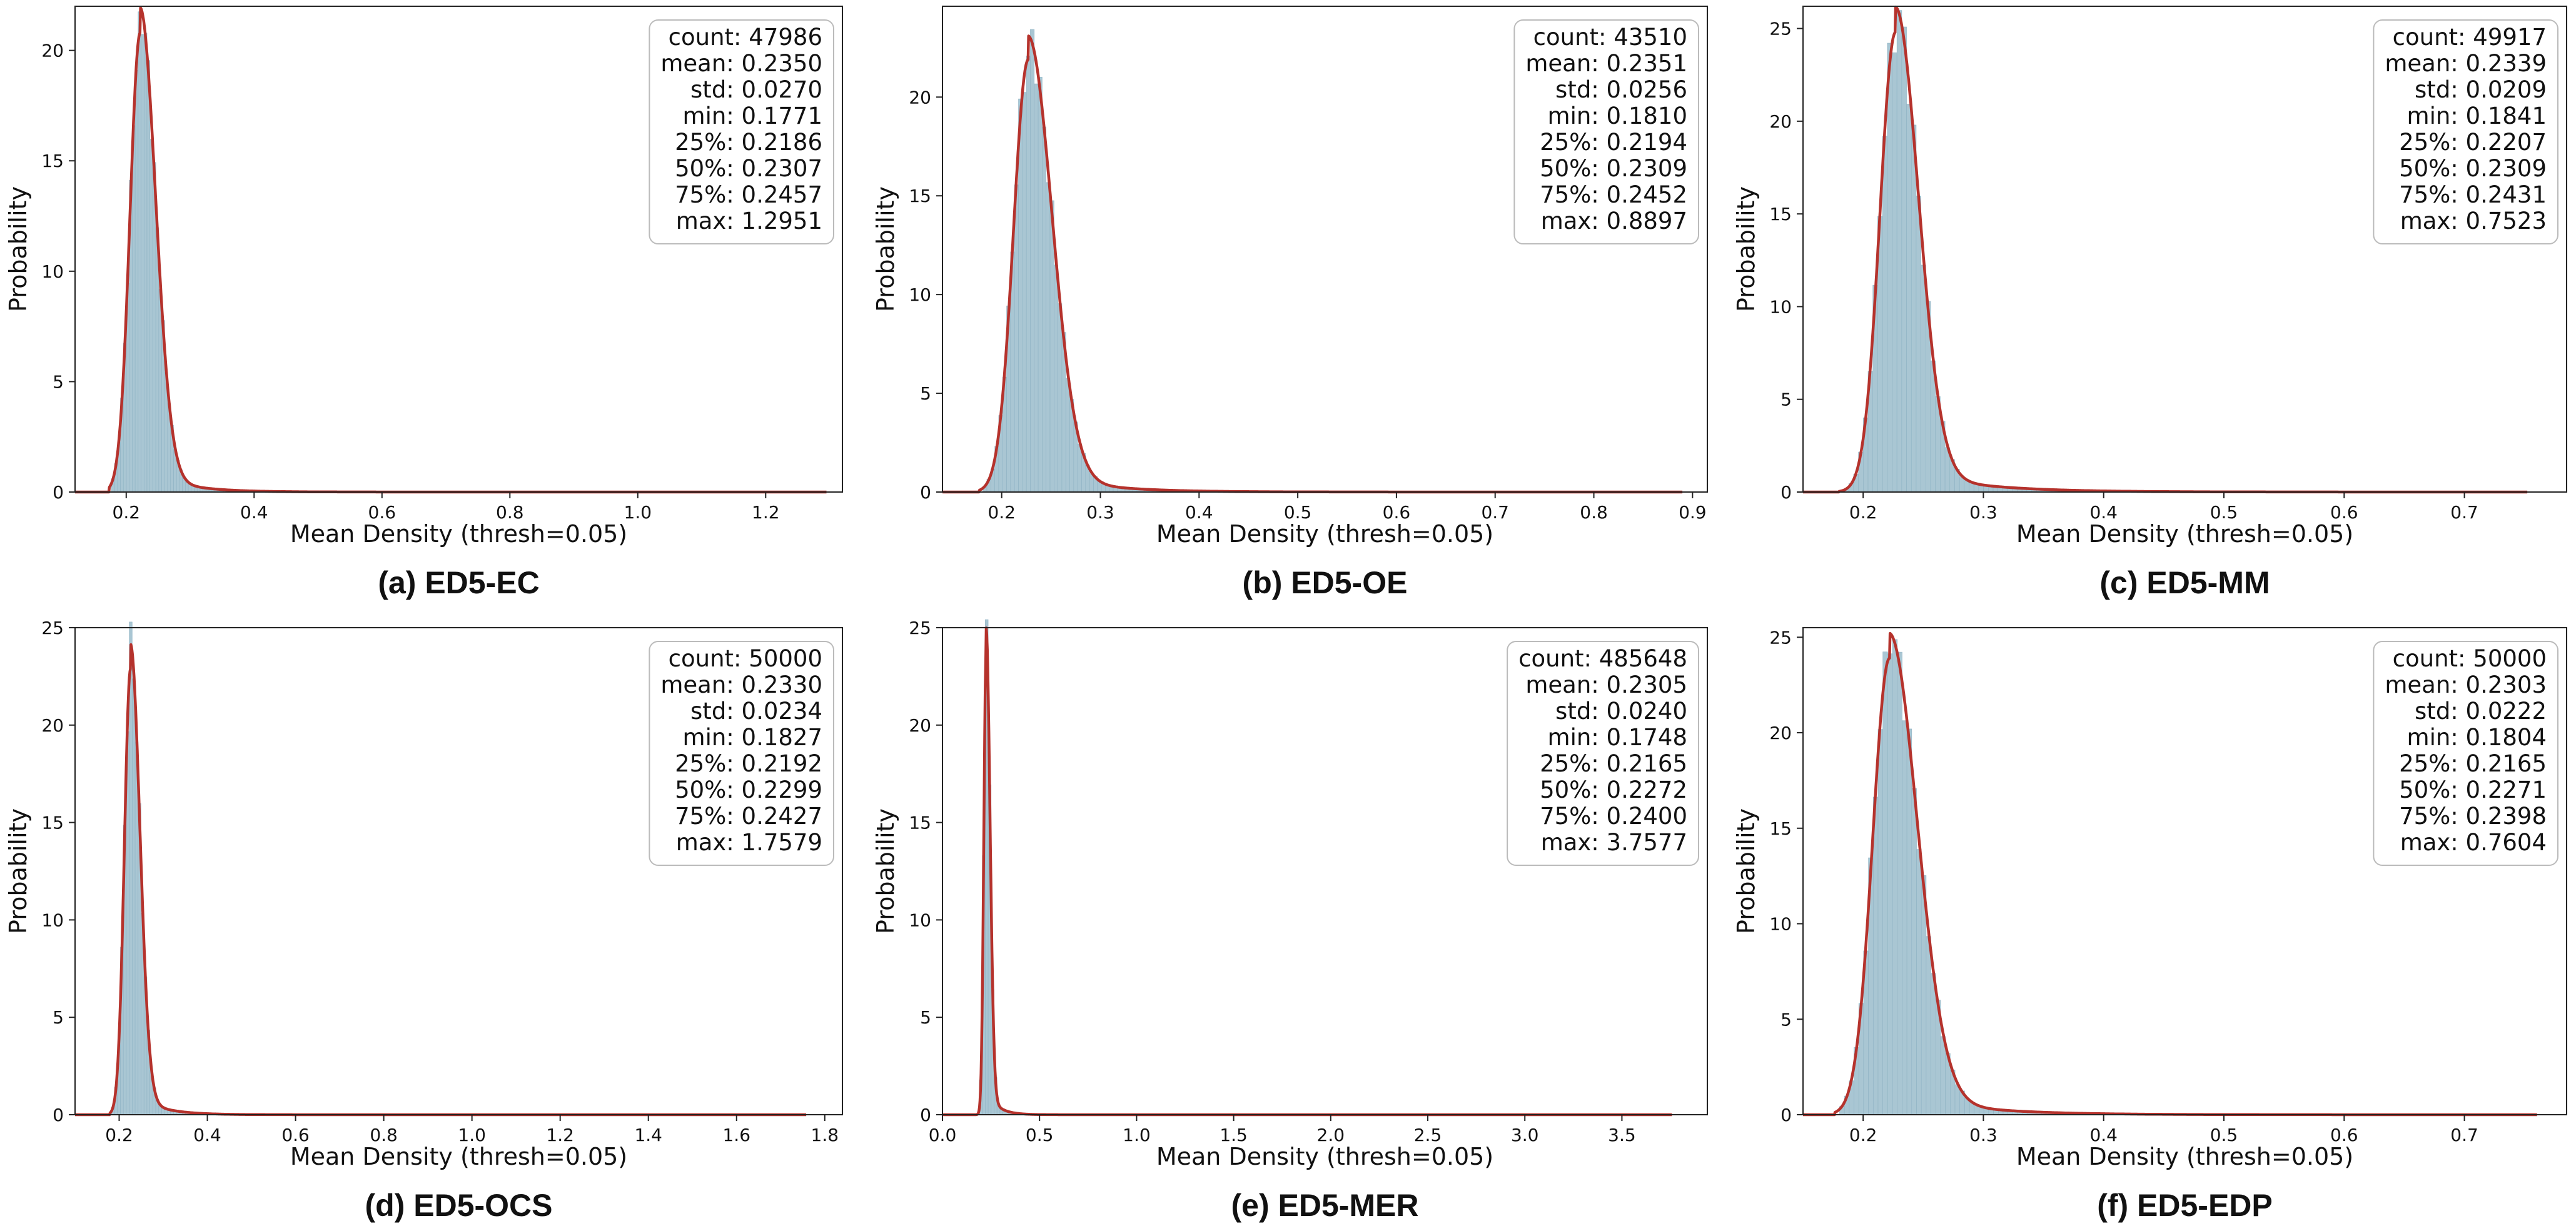 This screenshot has height=1226, width=2576. Describe the element at coordinates (1137, 1135) in the screenshot. I see `x-tick-label: 1.0` at that location.